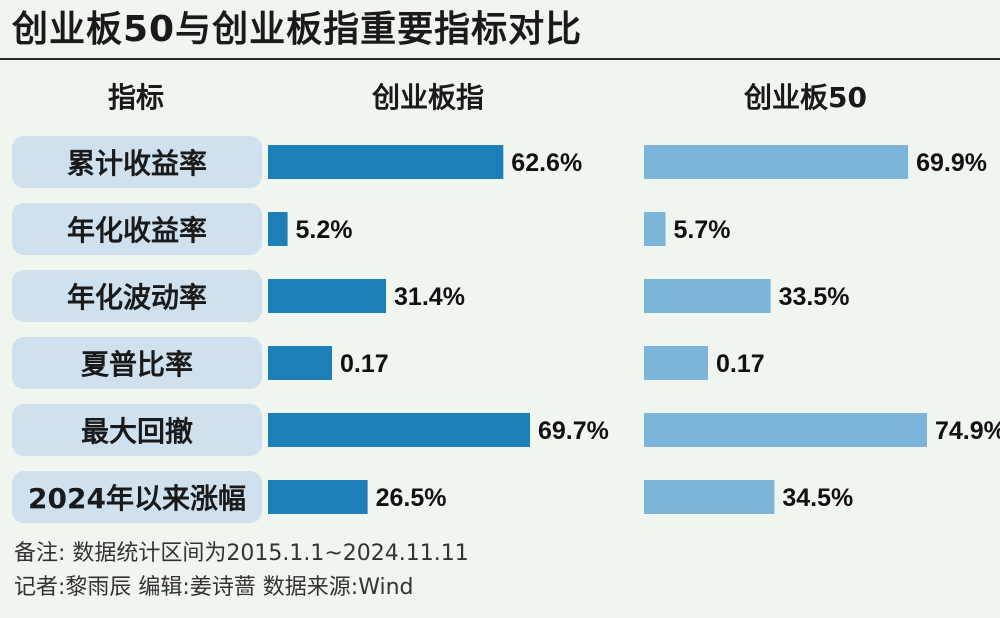  Describe the element at coordinates (137, 430) in the screenshot. I see `category-label: 最大回撤` at that location.